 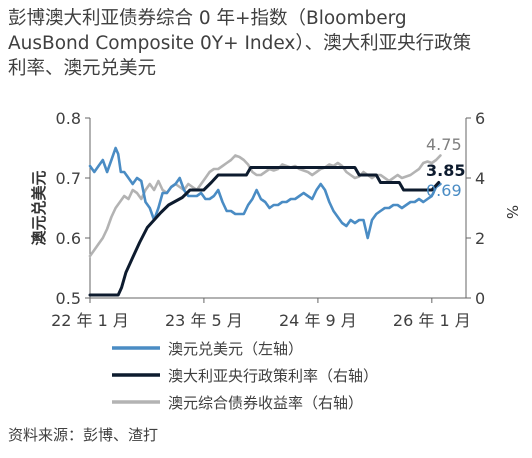 What do you see at coordinates (480, 238) in the screenshot?
I see `right-tick-label: 2` at bounding box center [480, 238].